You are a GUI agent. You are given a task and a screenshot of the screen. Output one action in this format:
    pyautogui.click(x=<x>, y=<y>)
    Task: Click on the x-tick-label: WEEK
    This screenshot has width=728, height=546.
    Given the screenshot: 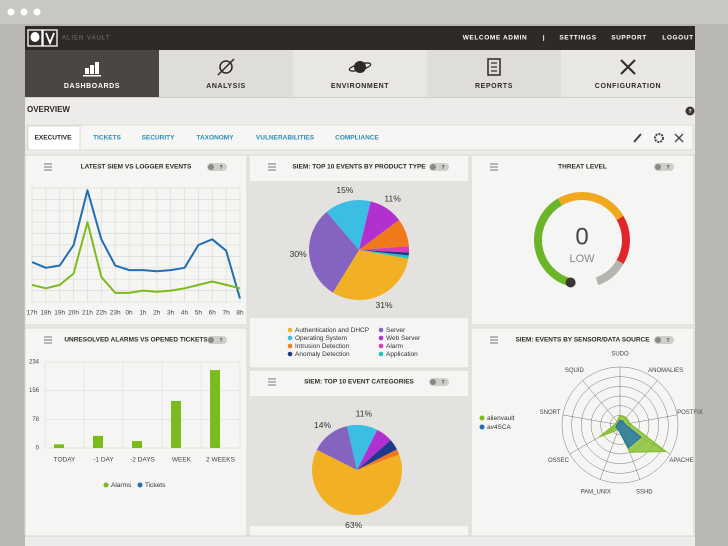 What is the action you would take?
    pyautogui.click(x=182, y=460)
    